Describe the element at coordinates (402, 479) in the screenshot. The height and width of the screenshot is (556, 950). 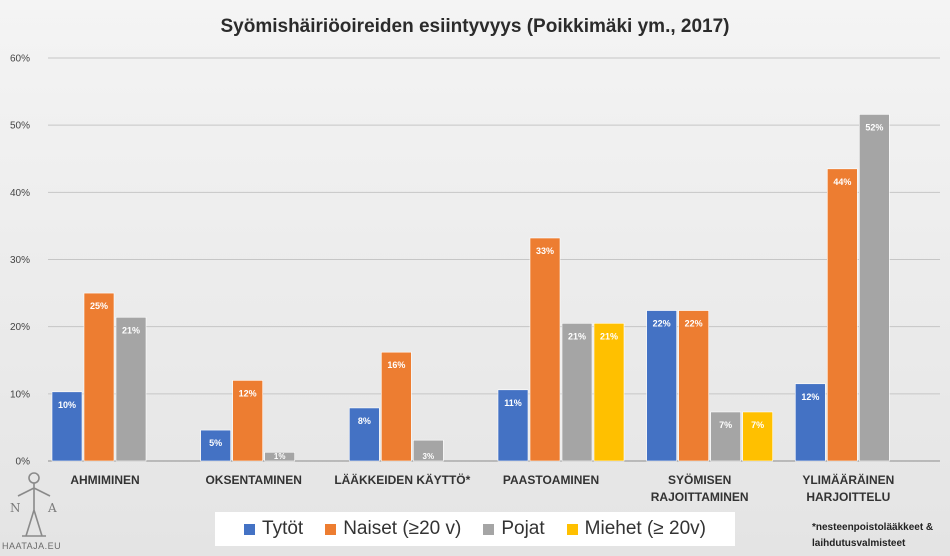
I see `x-category-label: LÄÄKKEIDEN KÄYTTÖ*` at that location.